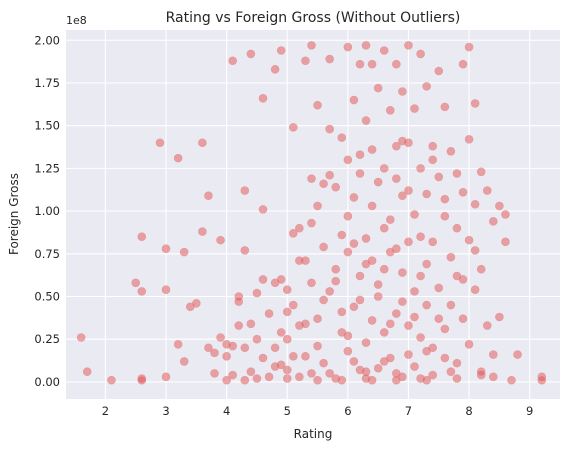 Image resolution: width=570 pixels, height=449 pixels. Describe the element at coordinates (165, 411) in the screenshot. I see `x-tick-label: 3` at that location.